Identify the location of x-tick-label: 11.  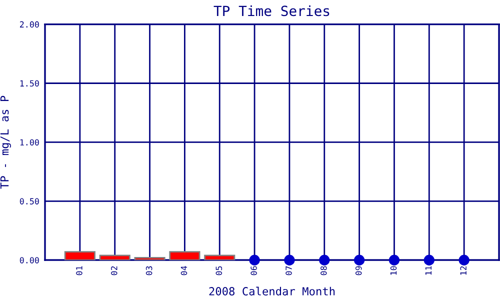
(428, 270).